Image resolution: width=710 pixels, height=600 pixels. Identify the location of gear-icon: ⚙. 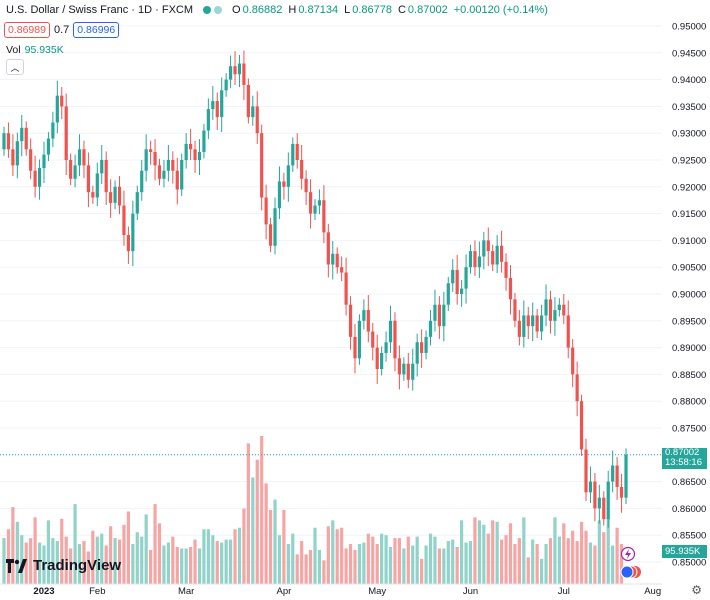
(696, 590).